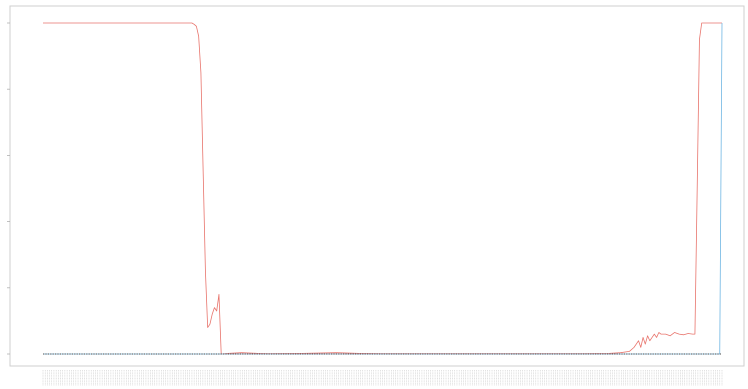 The height and width of the screenshot is (389, 748). Describe the element at coordinates (382, 378) in the screenshot. I see `x-tick-labels` at that location.